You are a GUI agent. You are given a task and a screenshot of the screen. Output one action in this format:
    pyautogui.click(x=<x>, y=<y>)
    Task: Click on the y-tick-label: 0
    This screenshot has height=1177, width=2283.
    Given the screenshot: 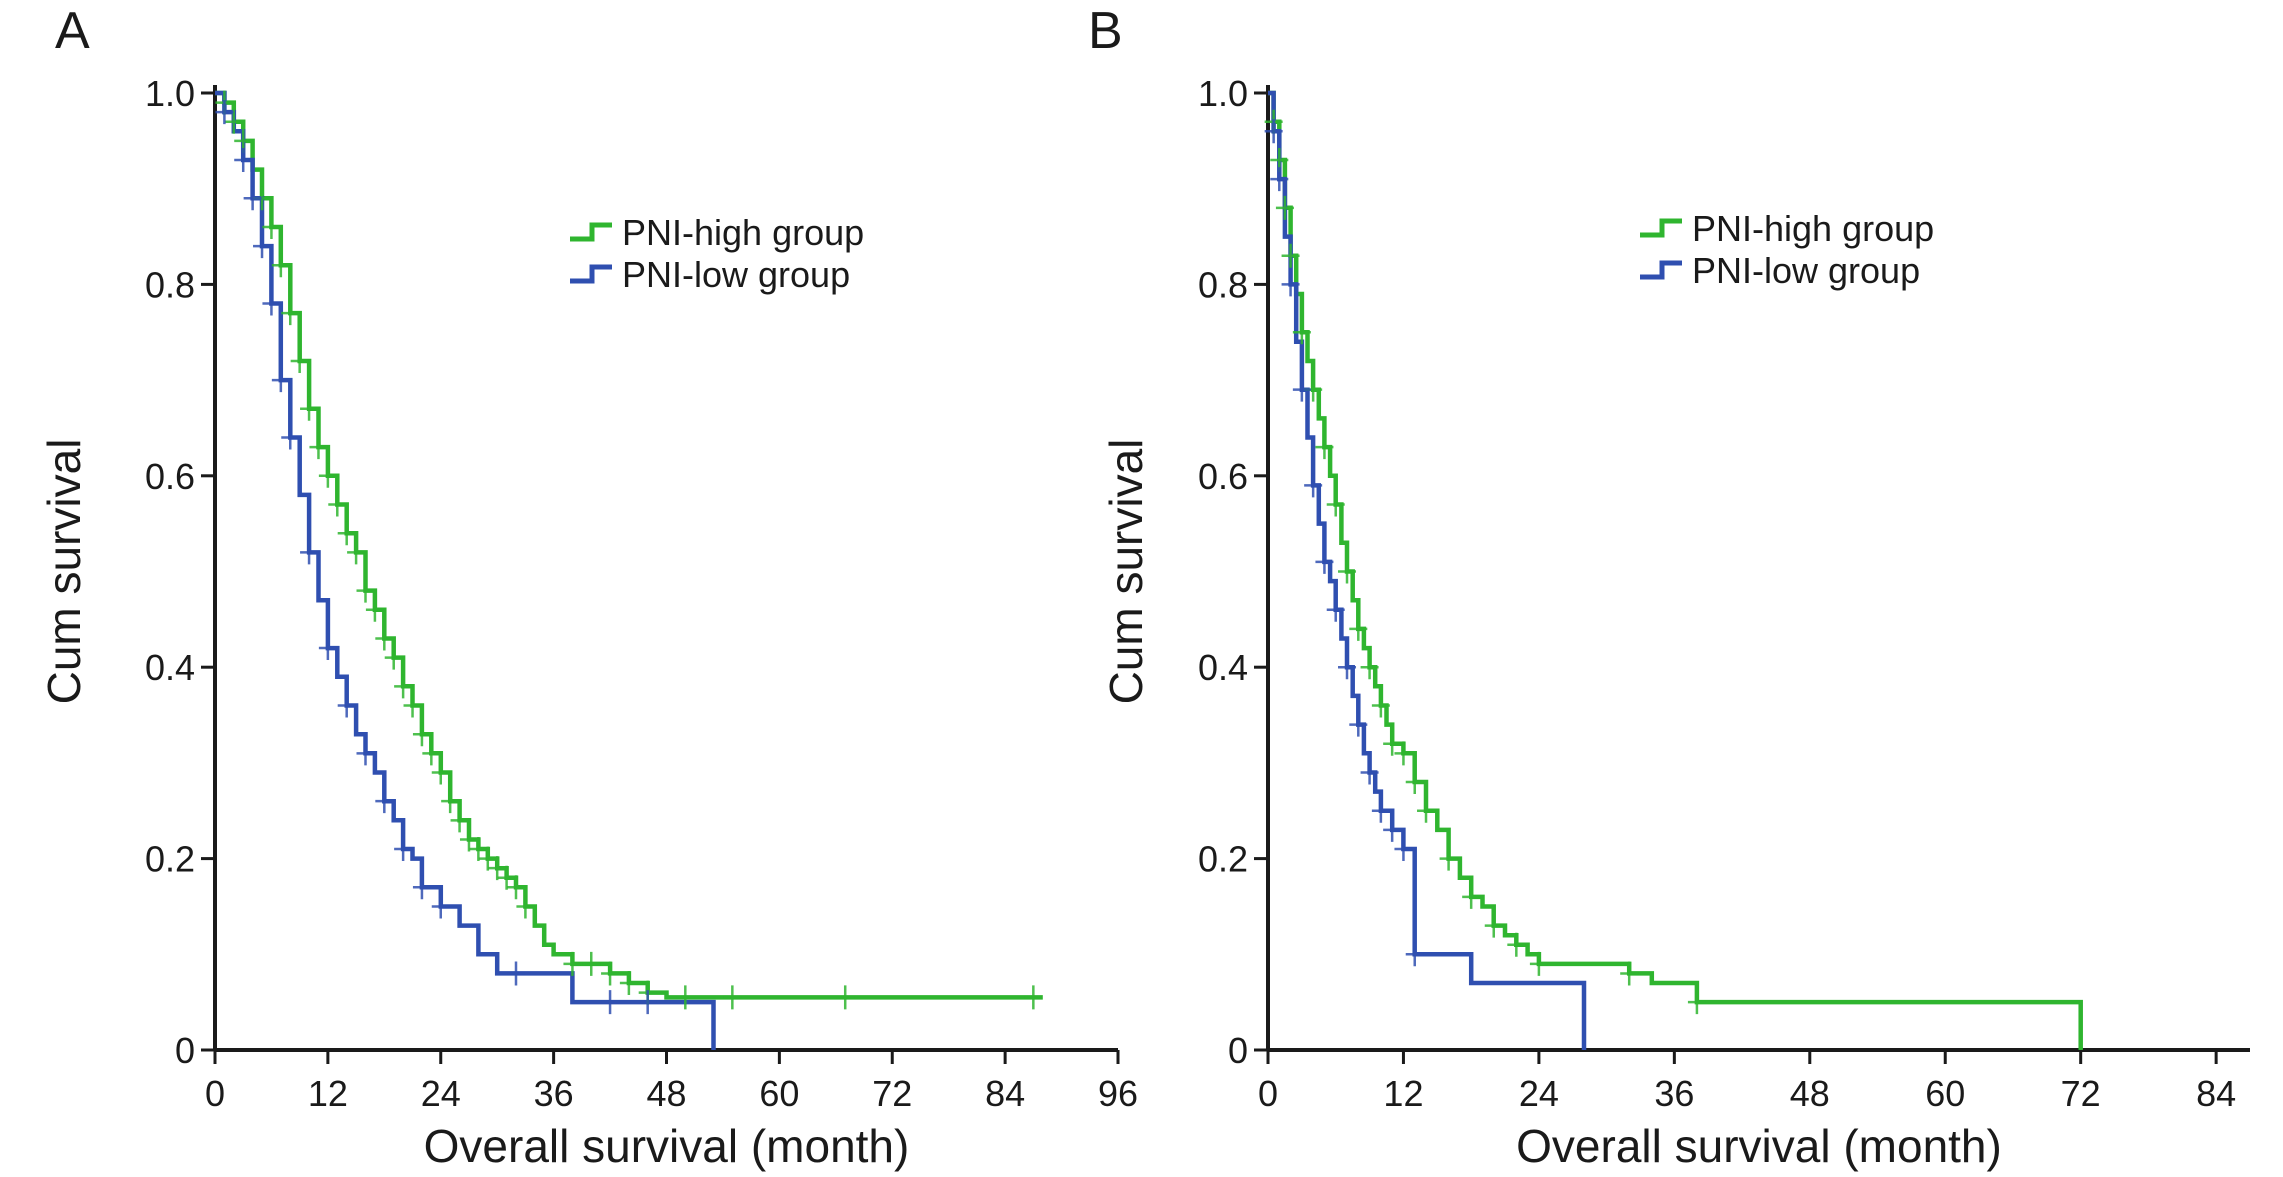 What is the action you would take?
    pyautogui.click(x=185, y=1050)
    